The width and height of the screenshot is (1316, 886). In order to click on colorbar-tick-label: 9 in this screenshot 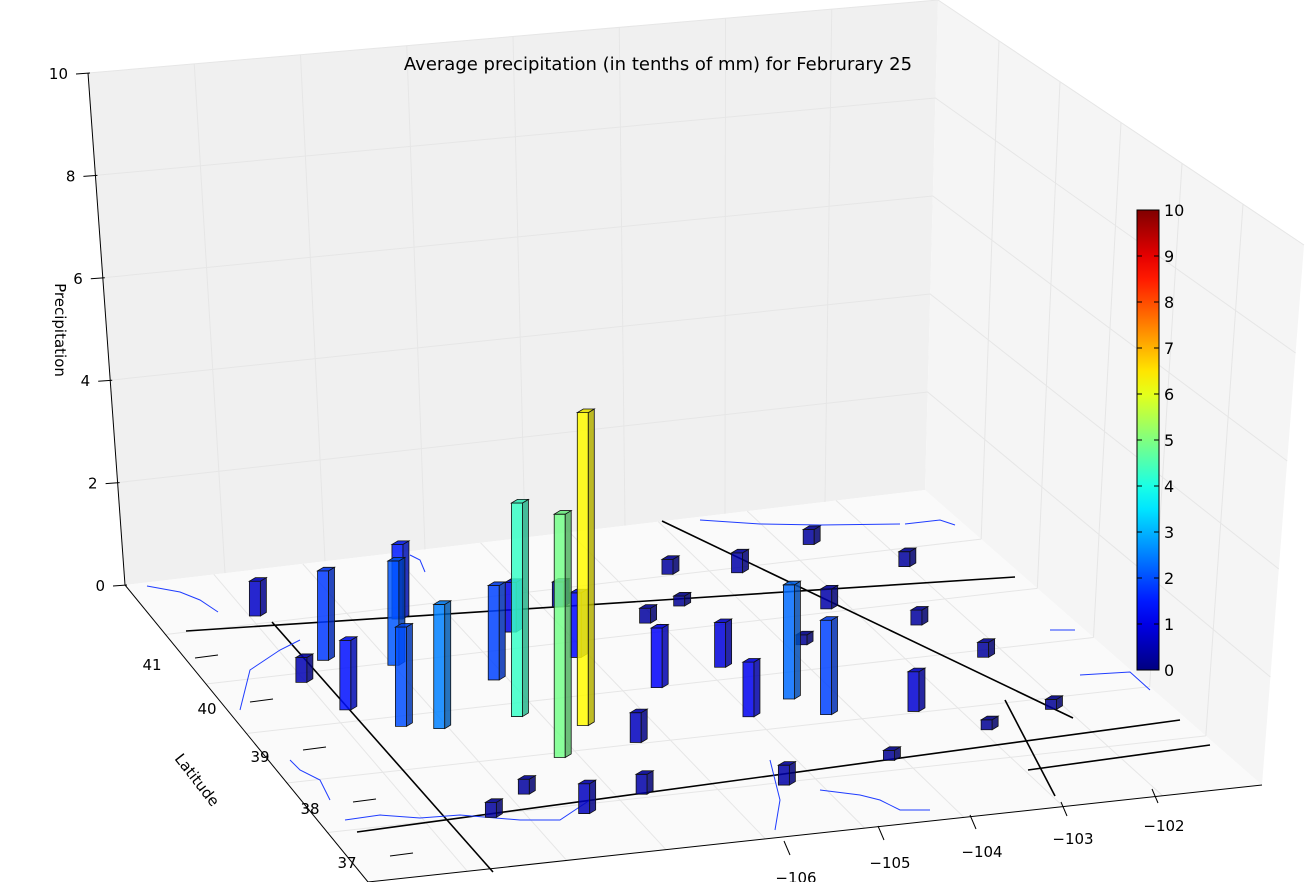, I will do `click(1169, 256)`.